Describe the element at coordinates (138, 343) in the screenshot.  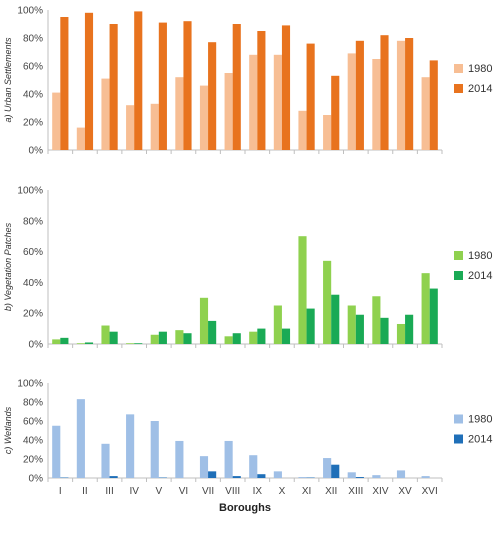
I see `panel-2-bar-2014-IV` at that location.